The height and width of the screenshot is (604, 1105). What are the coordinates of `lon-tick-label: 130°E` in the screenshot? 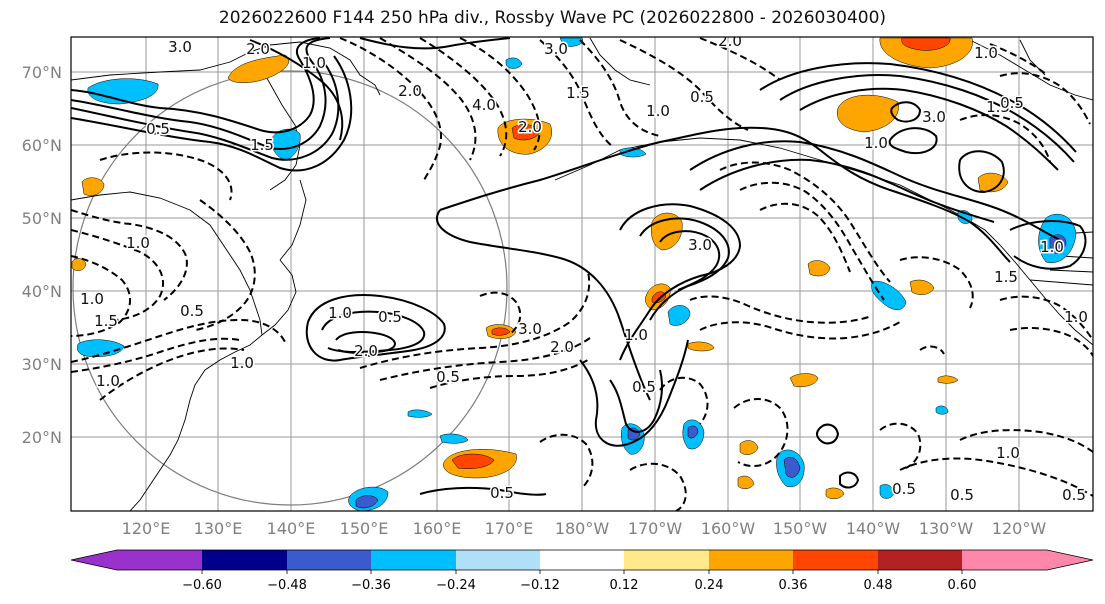 It's located at (218, 528).